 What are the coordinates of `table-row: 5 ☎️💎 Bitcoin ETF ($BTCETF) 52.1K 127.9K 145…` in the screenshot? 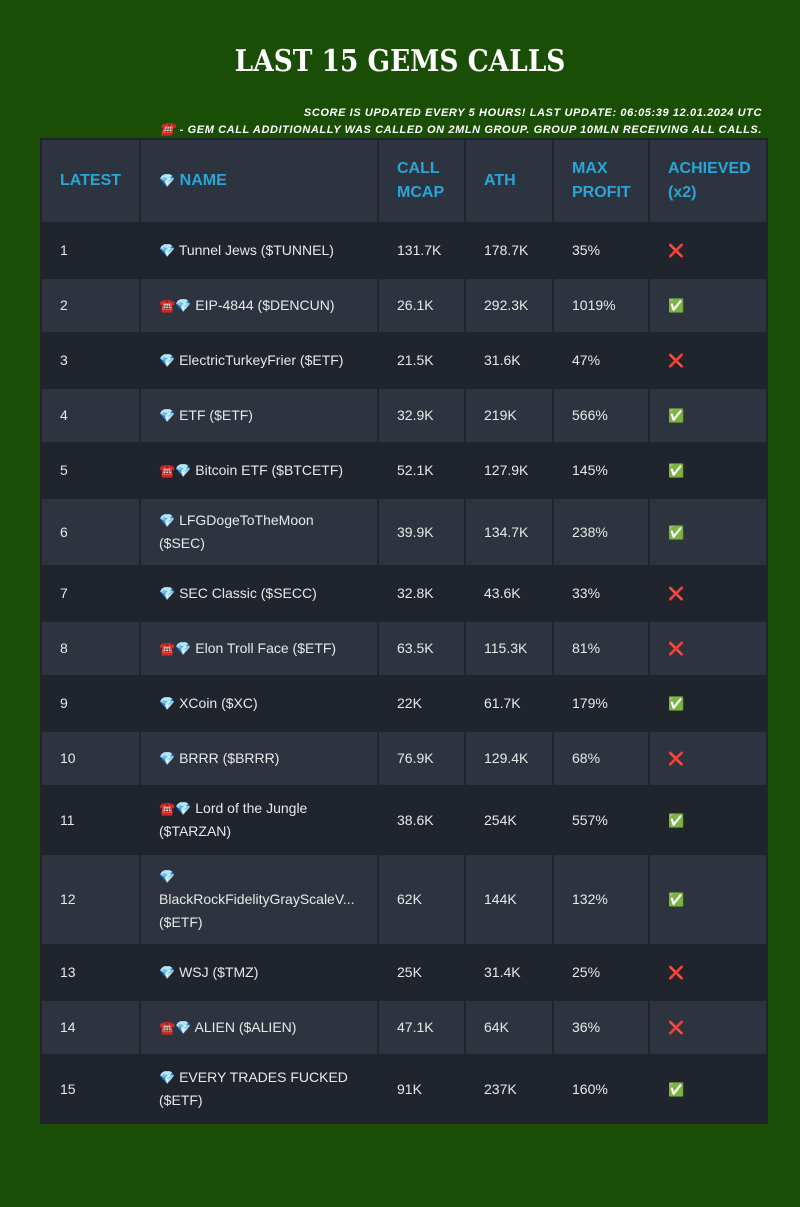 It's located at (404, 470).